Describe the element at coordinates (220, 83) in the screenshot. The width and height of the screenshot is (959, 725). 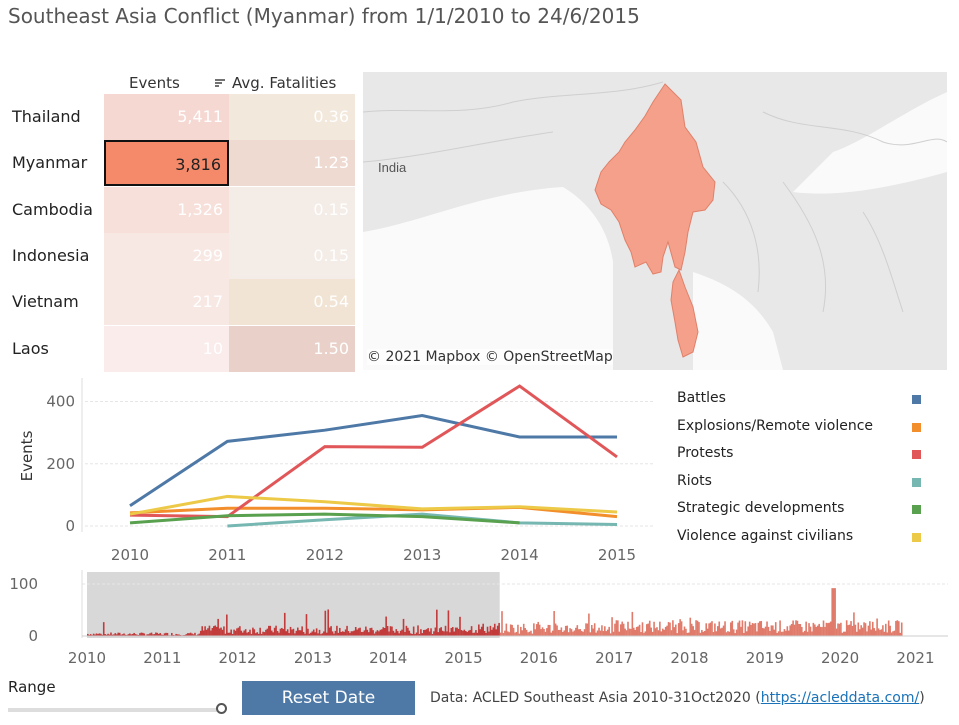
I see `sort-icon` at that location.